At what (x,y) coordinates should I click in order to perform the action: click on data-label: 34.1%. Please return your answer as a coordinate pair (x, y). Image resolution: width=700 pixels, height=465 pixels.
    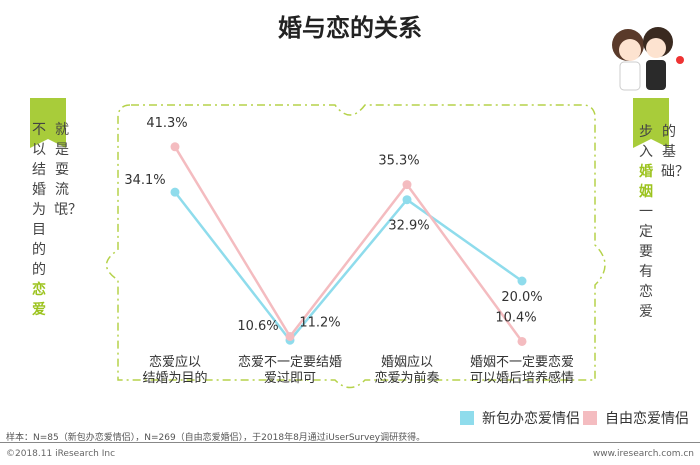
    Looking at the image, I should click on (144, 180).